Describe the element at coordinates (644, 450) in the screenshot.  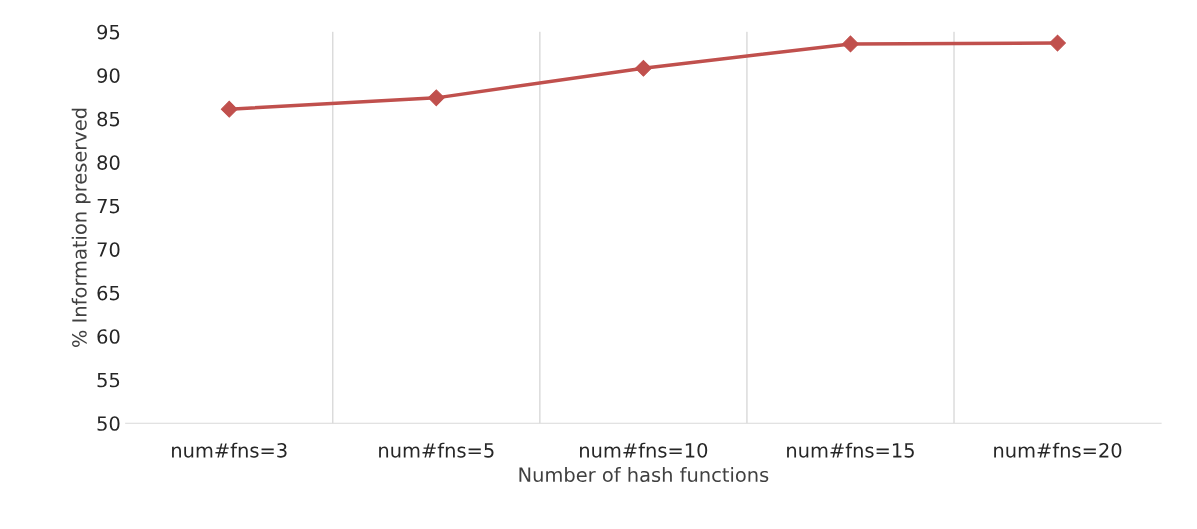
I see `x-tick-label: num#fns=10` at that location.